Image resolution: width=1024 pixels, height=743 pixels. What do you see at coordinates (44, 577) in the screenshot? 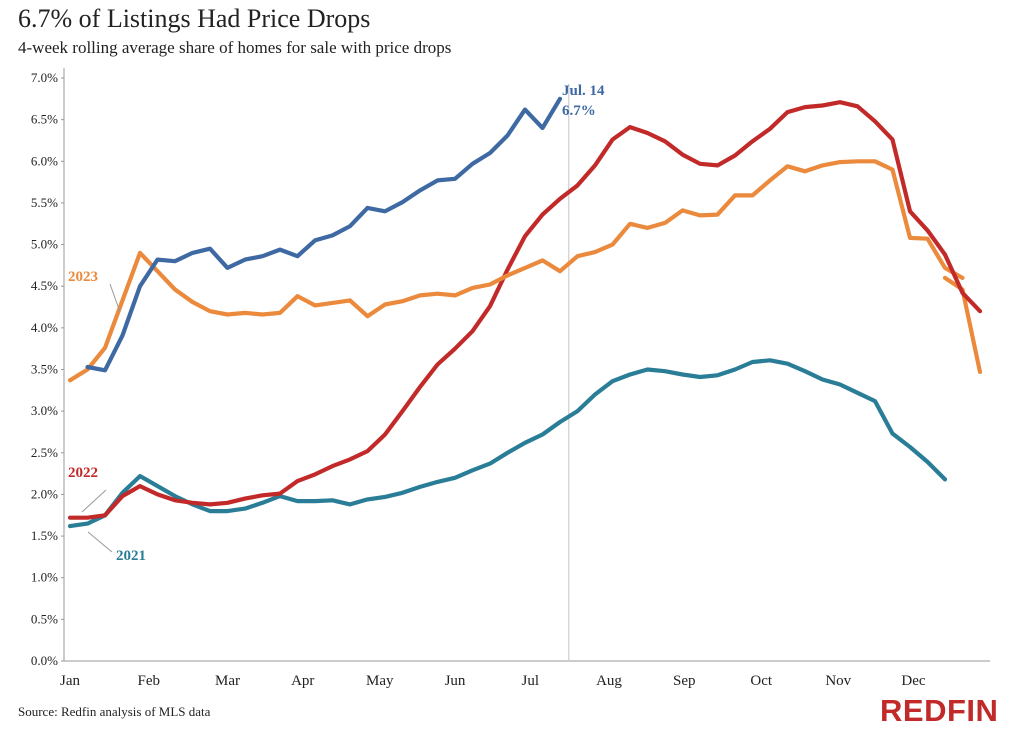
I see `y-tick-label: 1.0%` at bounding box center [44, 577].